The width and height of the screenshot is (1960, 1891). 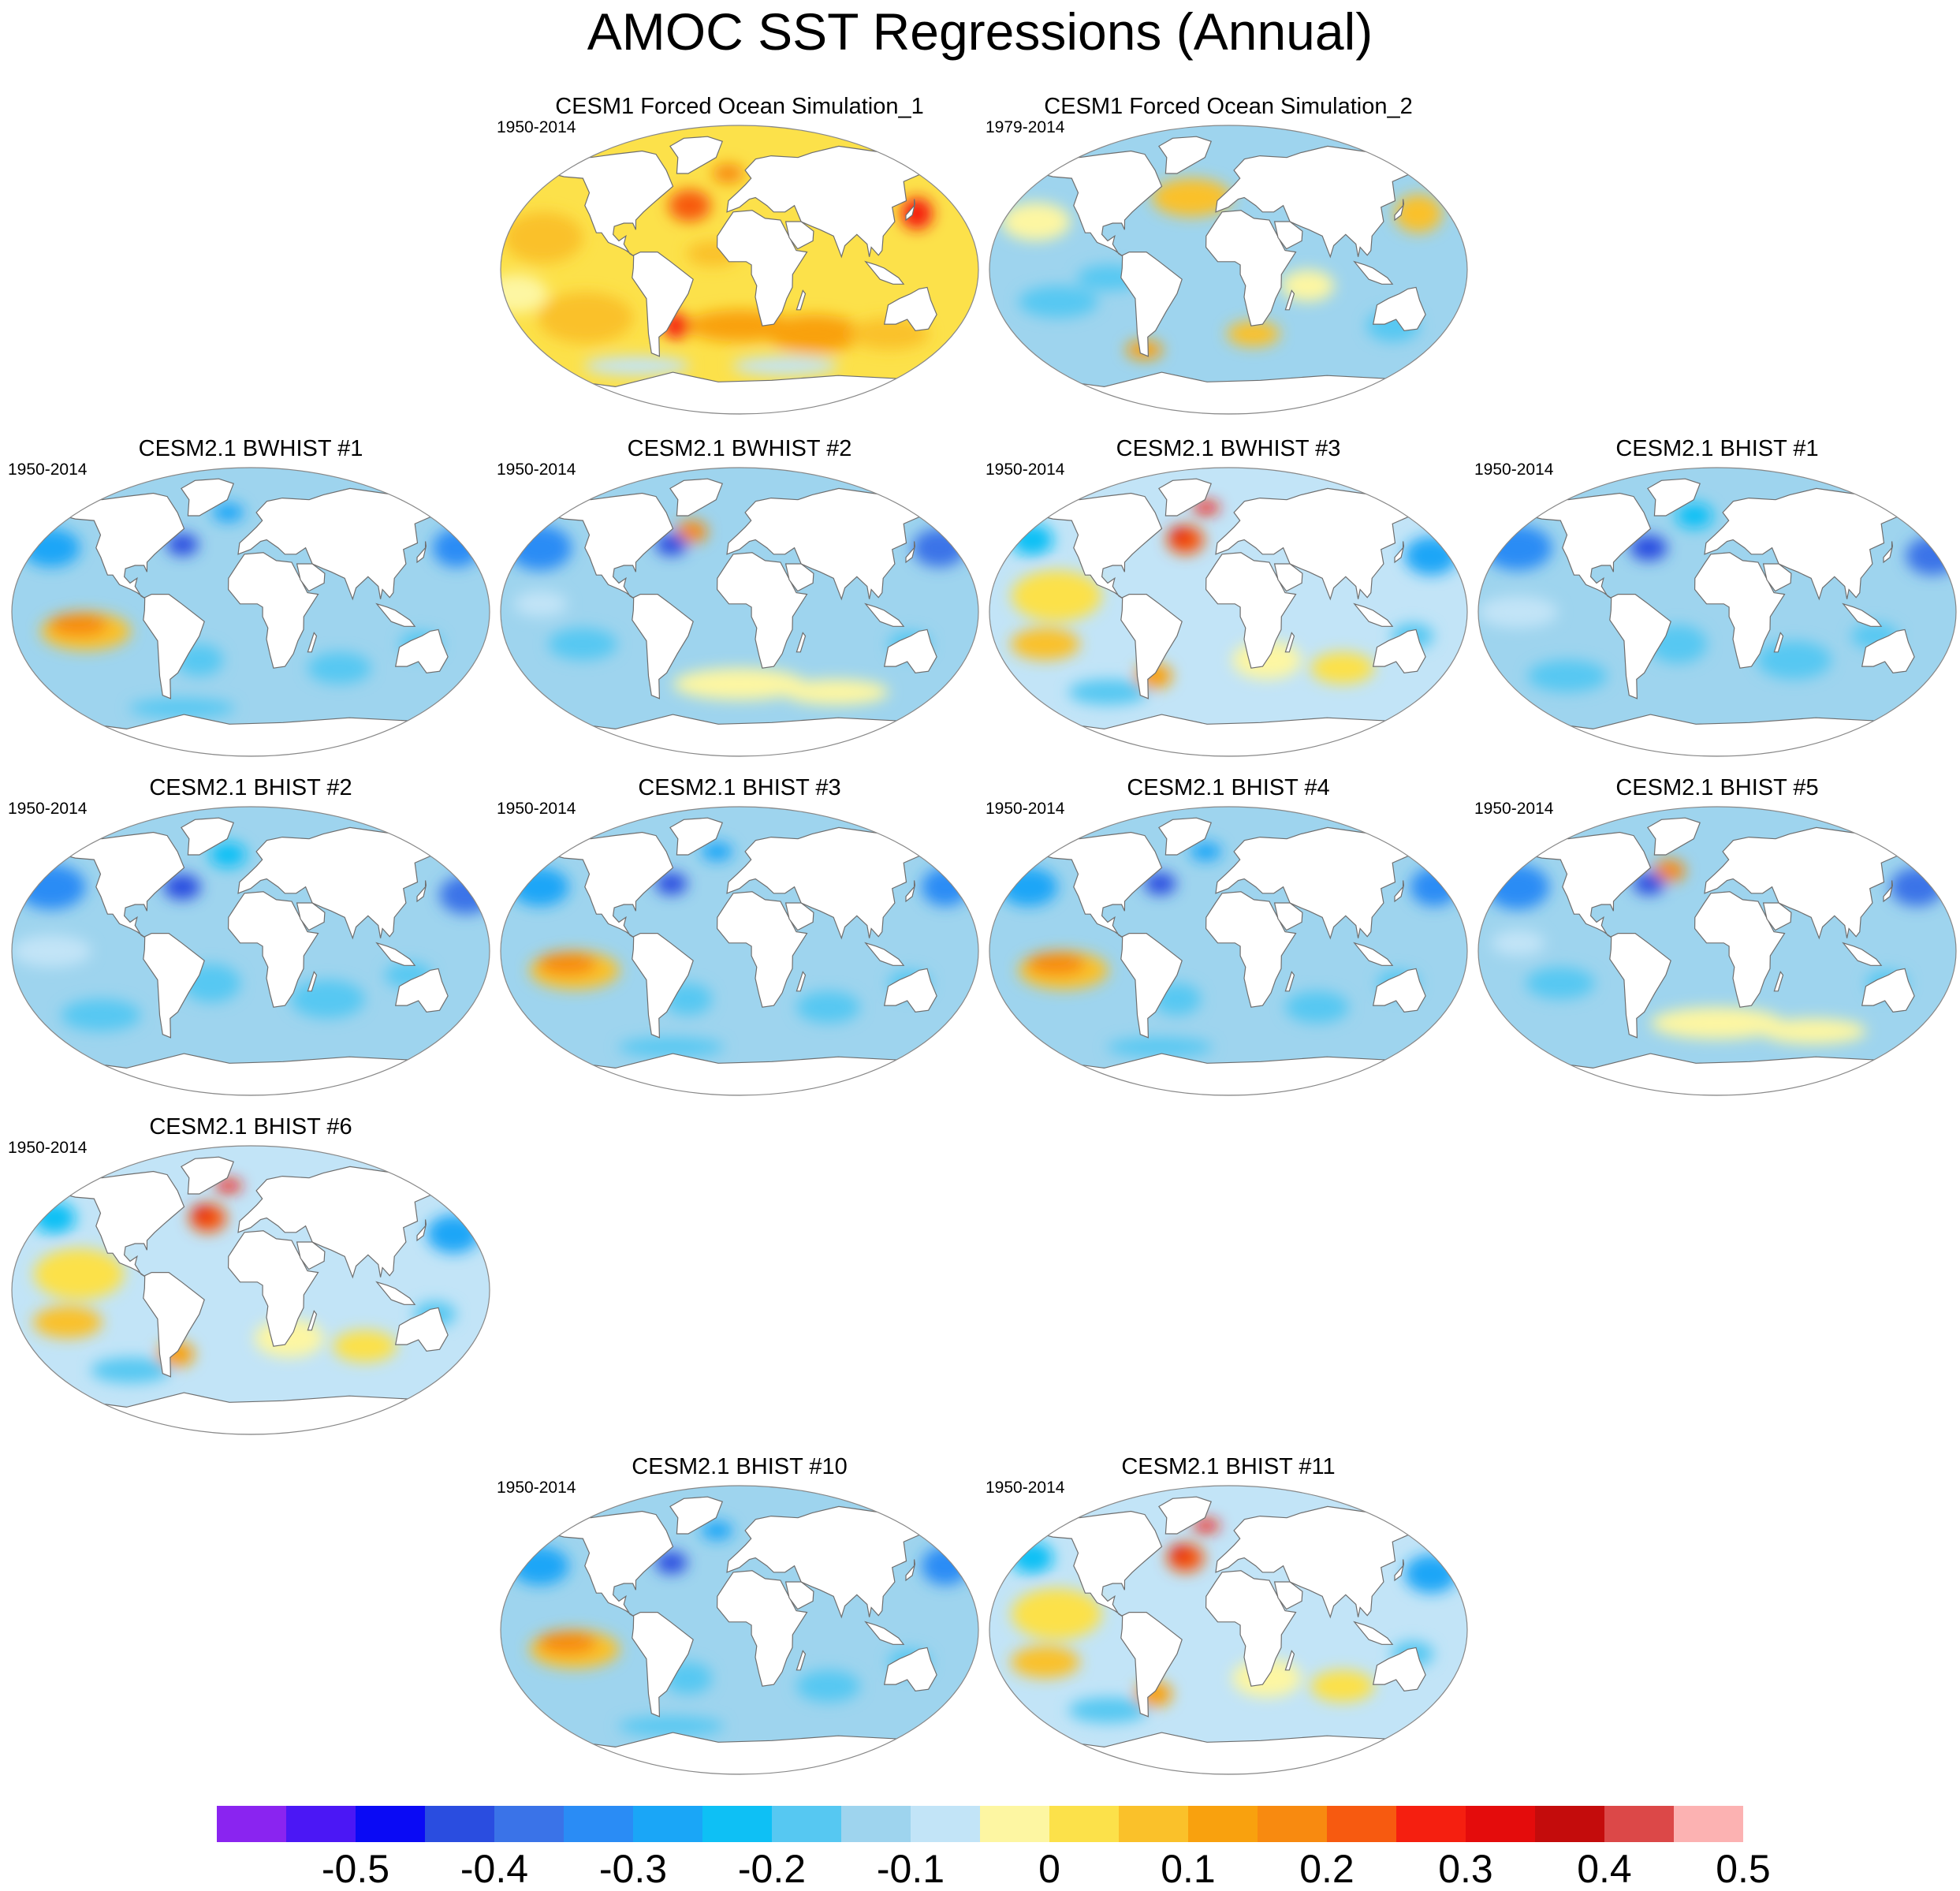 What do you see at coordinates (1717, 448) in the screenshot?
I see `panel-title: CESM2.1 BHIST #1` at bounding box center [1717, 448].